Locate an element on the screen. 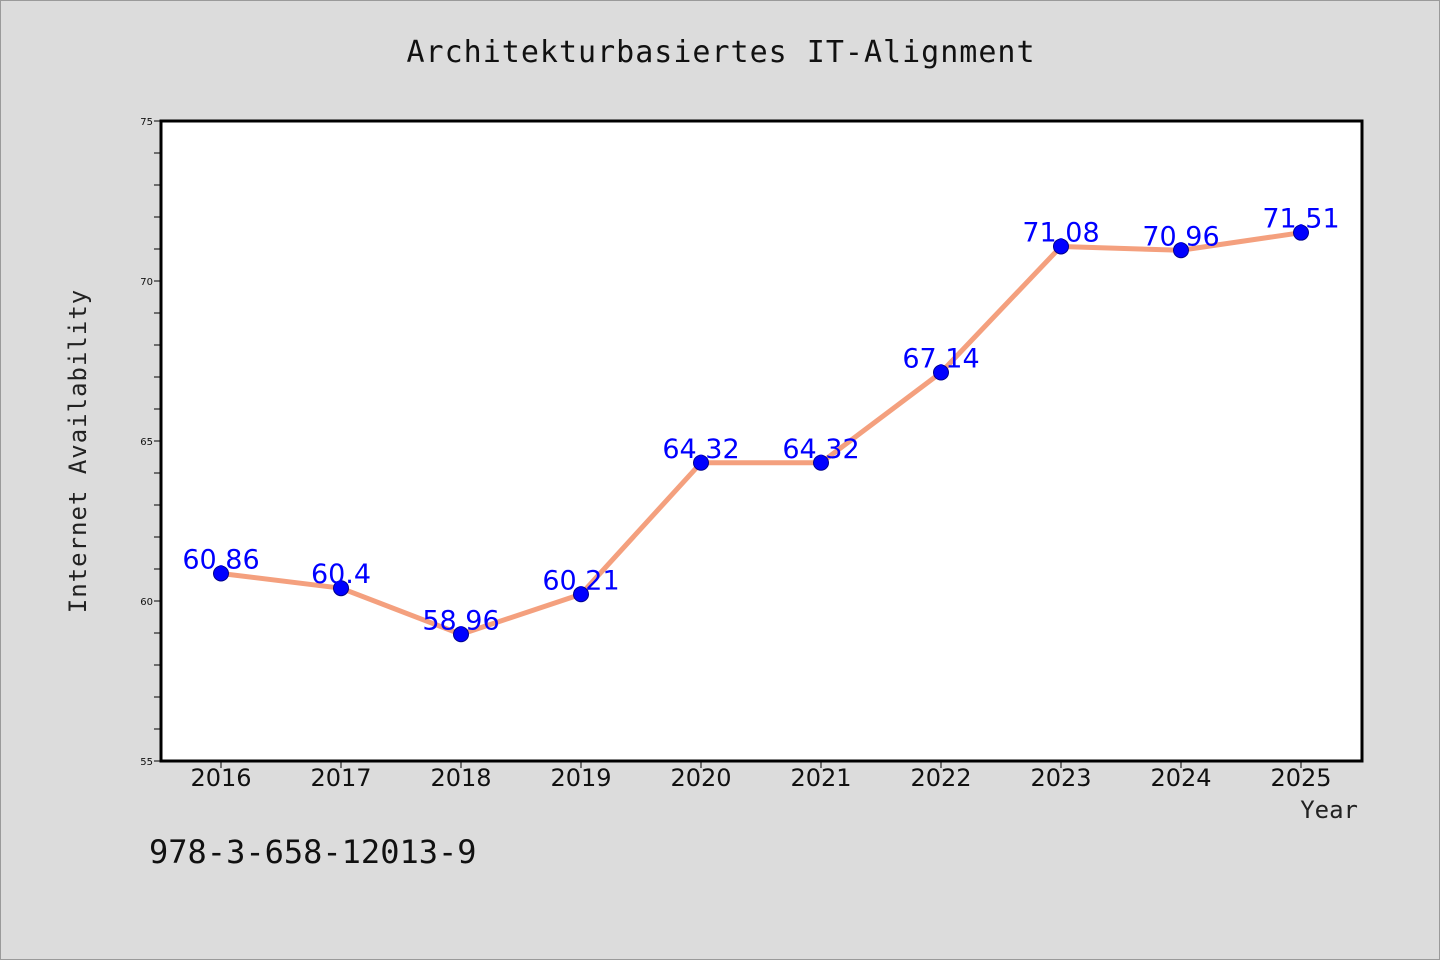 This screenshot has width=1440, height=960. y-tick-label: 70 is located at coordinates (146, 282).